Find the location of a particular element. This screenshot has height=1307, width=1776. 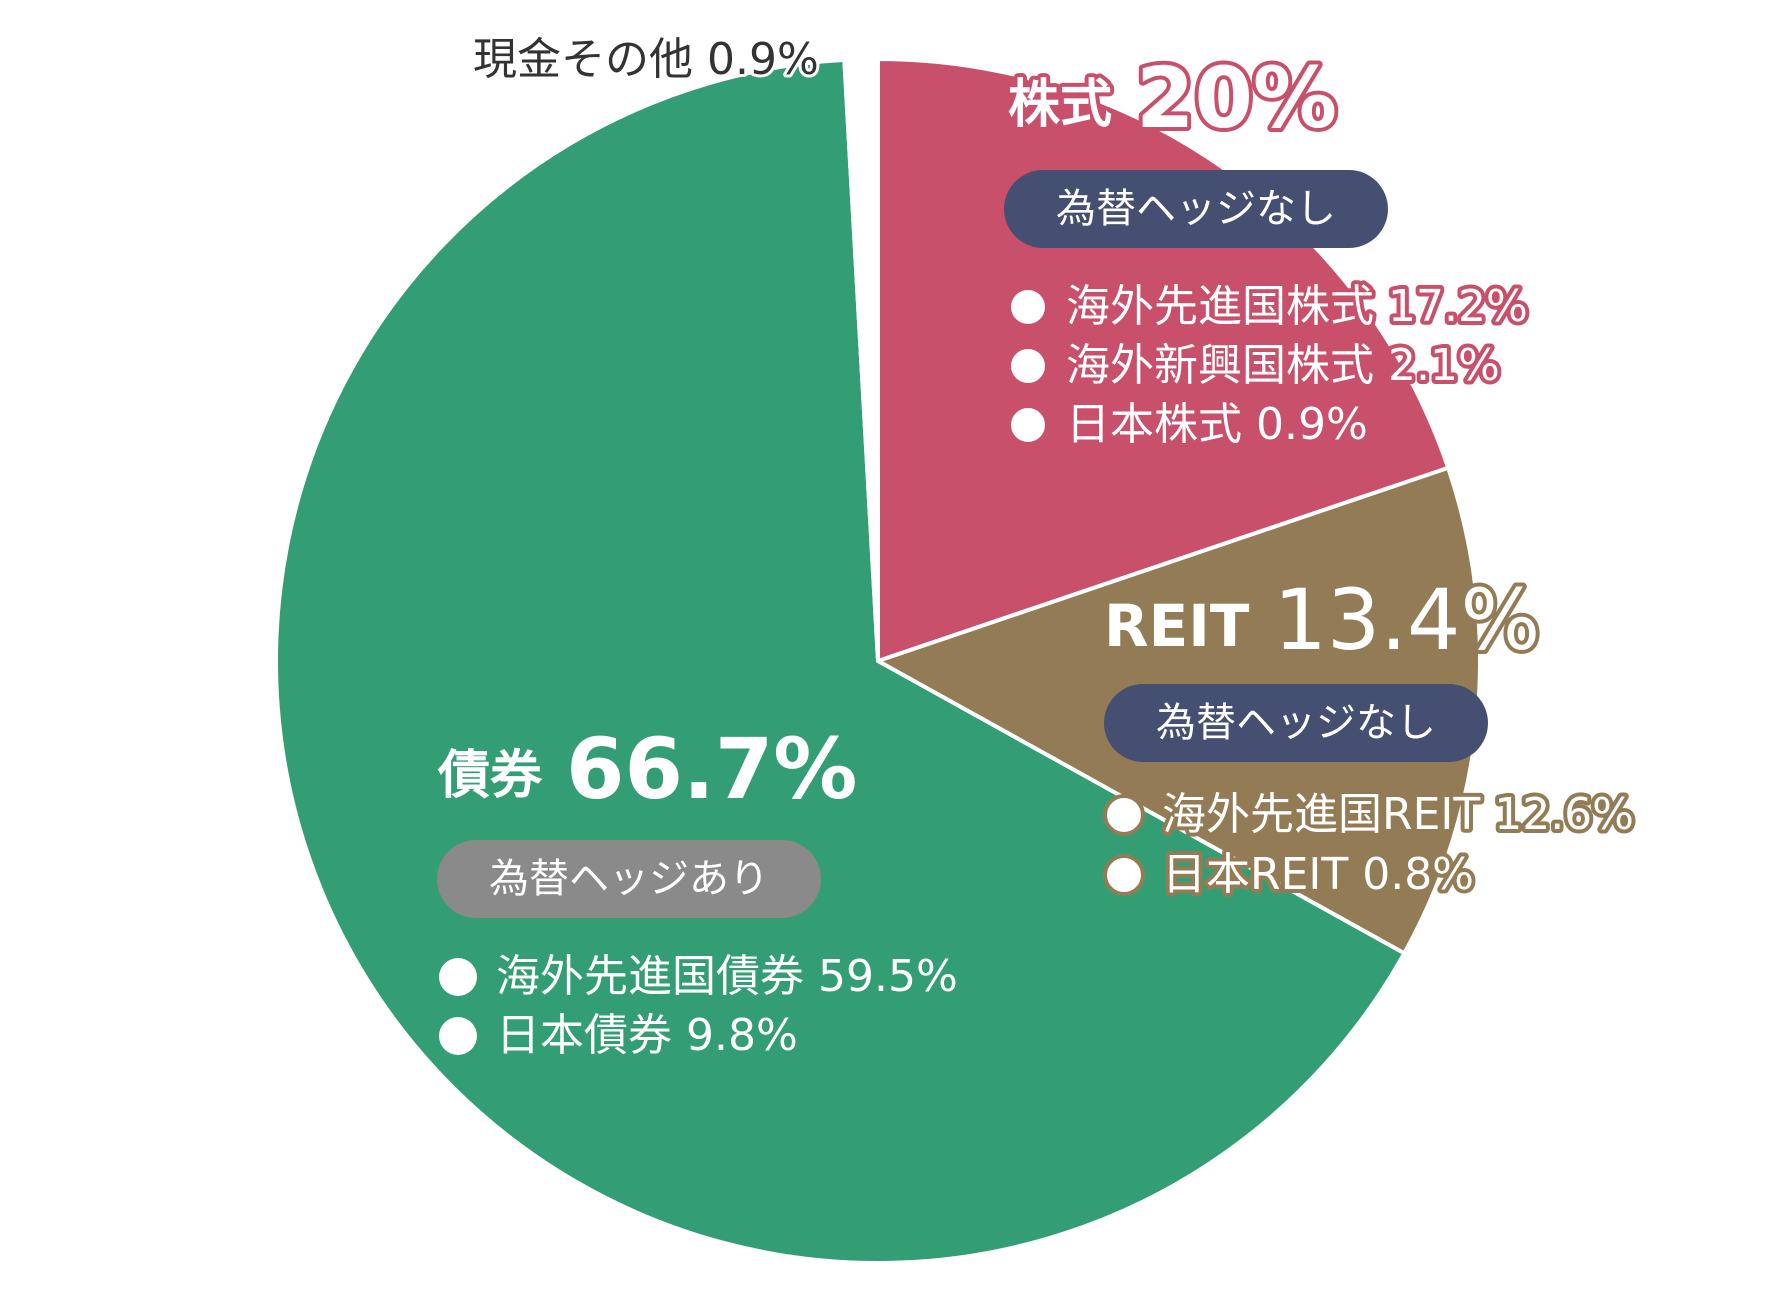

hedge-badge-text-bonds: 為替ヘッジあり is located at coordinates (629, 879).